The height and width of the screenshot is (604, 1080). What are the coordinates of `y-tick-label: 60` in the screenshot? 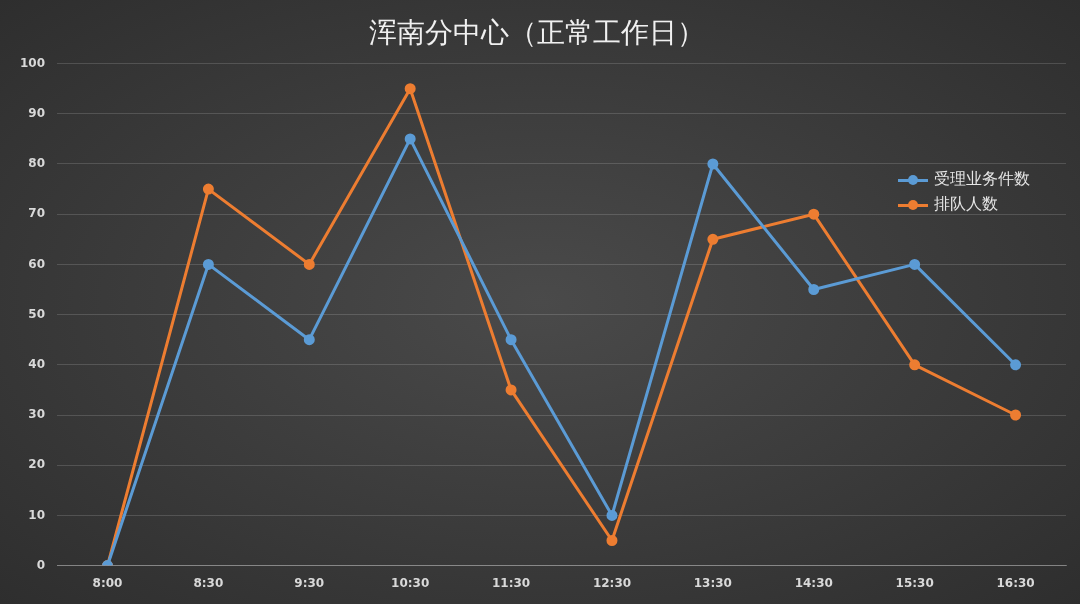 It's located at (37, 263).